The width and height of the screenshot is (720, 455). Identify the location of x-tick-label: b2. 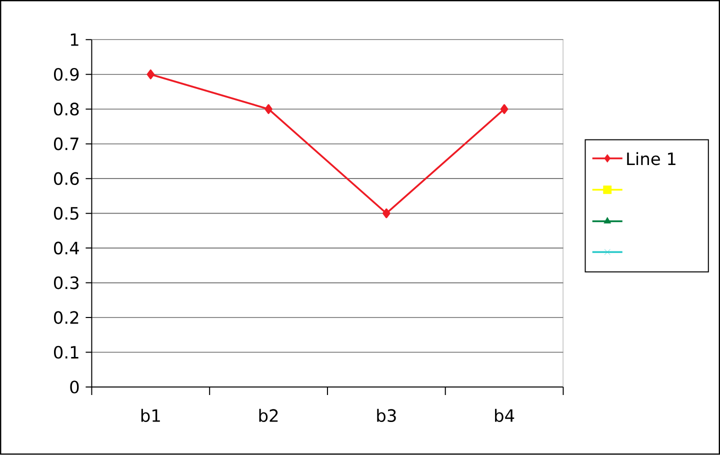
(268, 415).